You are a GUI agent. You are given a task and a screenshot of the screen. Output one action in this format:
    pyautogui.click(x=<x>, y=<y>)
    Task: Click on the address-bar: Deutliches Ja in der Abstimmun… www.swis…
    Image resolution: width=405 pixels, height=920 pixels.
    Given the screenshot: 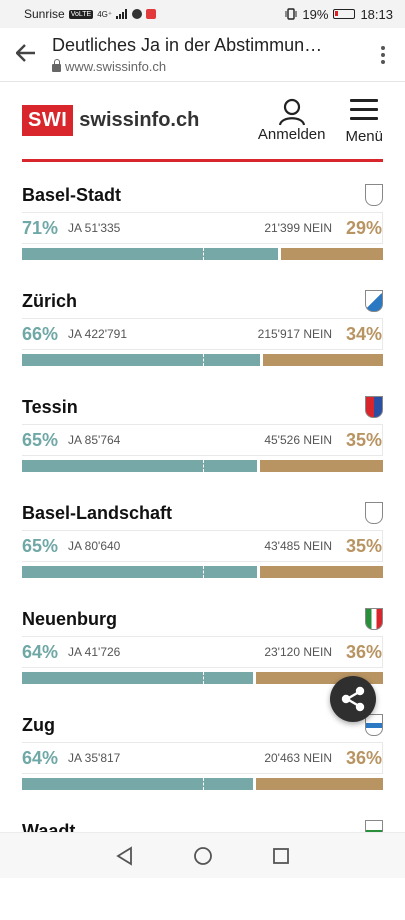 What is the action you would take?
    pyautogui.click(x=206, y=54)
    